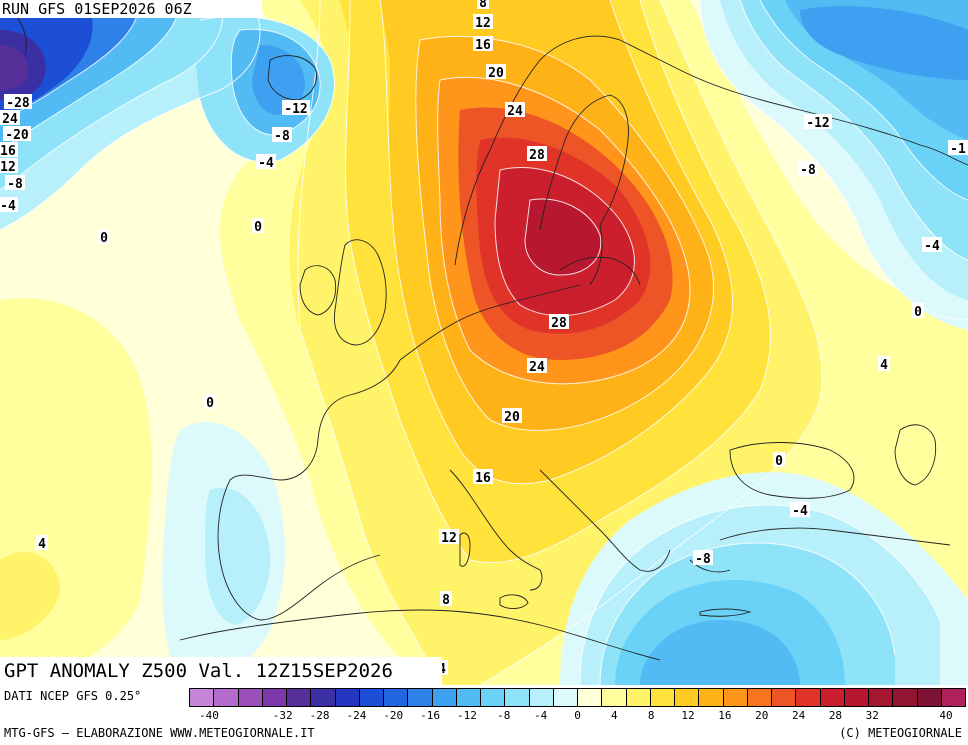 This screenshot has height=745, width=968. I want to click on colorbar-tick-label: 4, so click(614, 715).